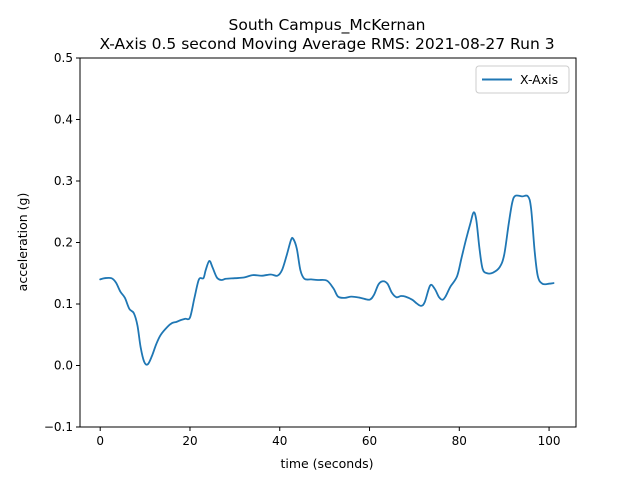 This screenshot has height=480, width=640. What do you see at coordinates (189, 441) in the screenshot?
I see `x-tick-label: 20` at bounding box center [189, 441].